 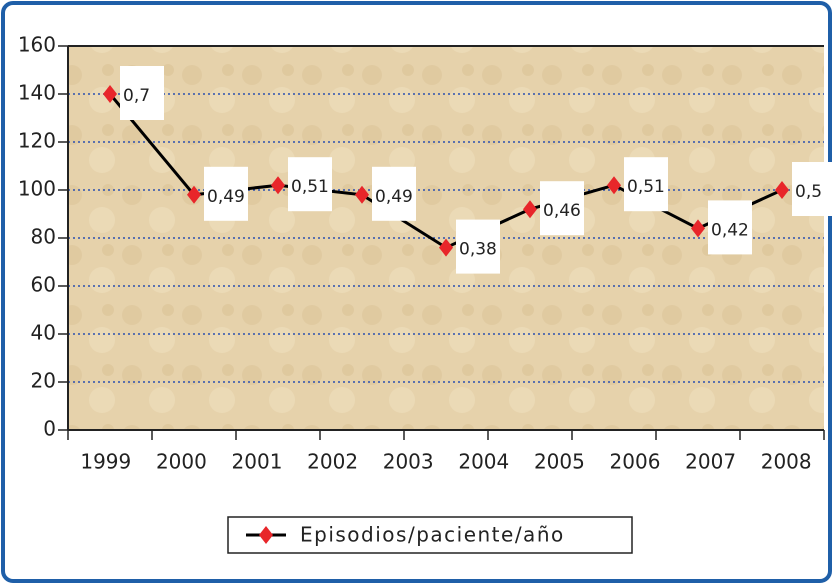 What do you see at coordinates (635, 462) in the screenshot?
I see `x-tick-label: 2006` at bounding box center [635, 462].